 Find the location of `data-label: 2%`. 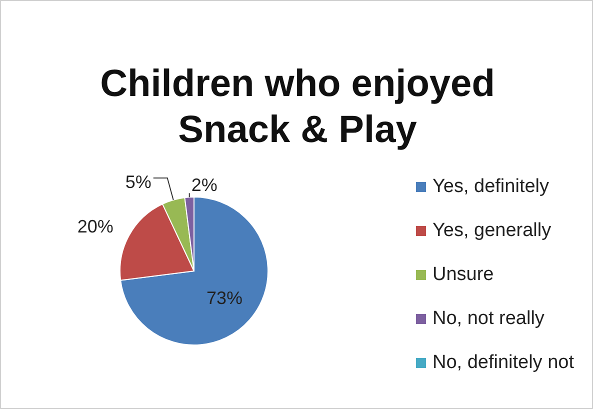

data-label: 2% is located at coordinates (204, 185).